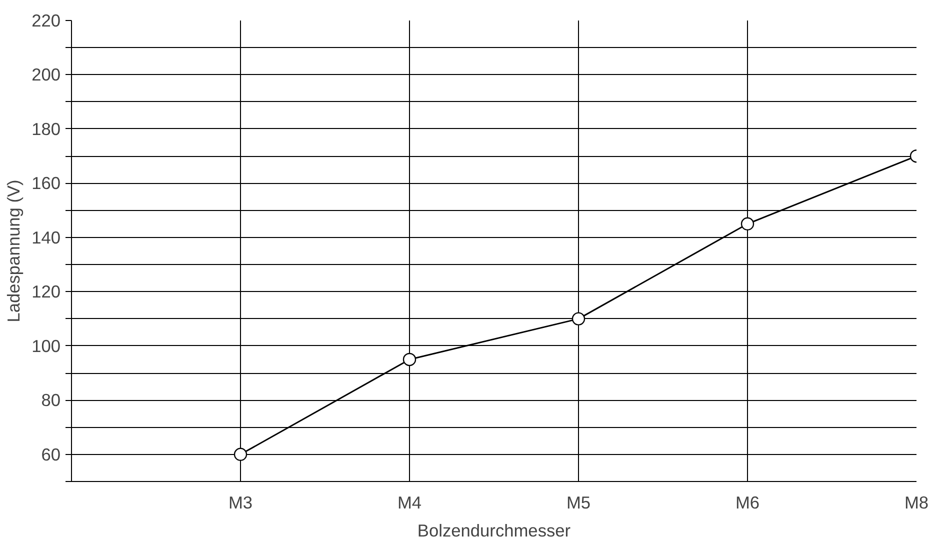  What do you see at coordinates (51, 400) in the screenshot?
I see `y-tick-label: 80` at bounding box center [51, 400].